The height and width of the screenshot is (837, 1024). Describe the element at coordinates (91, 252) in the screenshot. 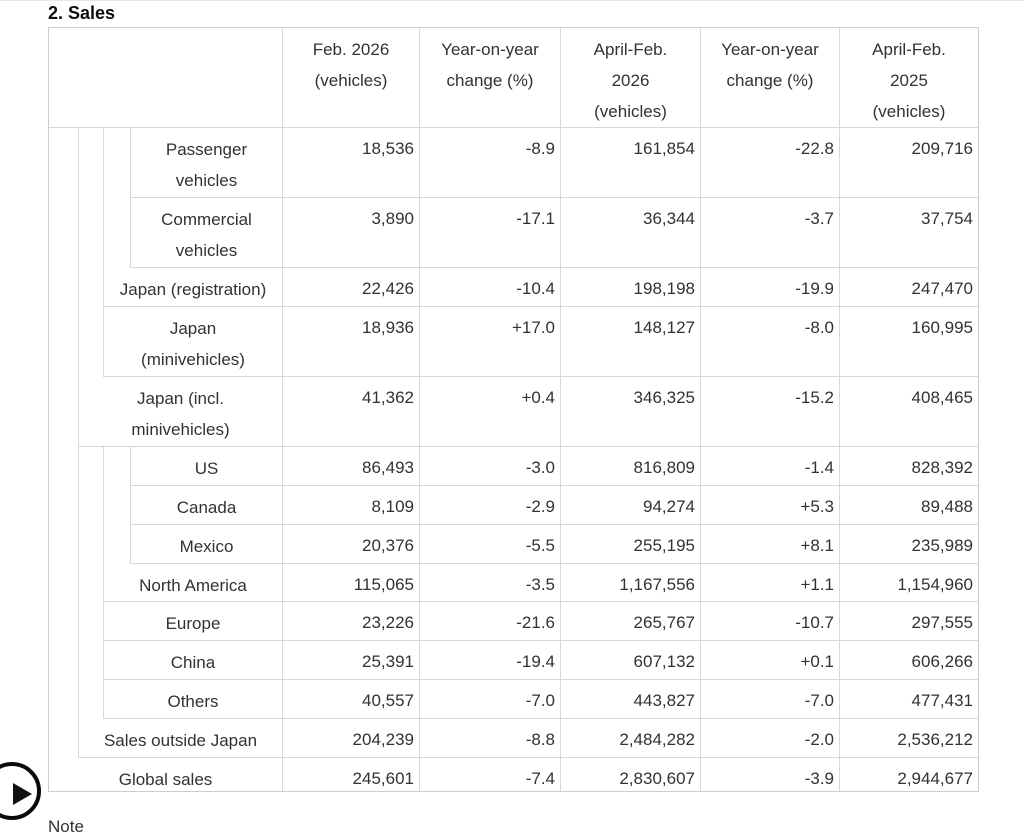

I see `indent-spacer-japan-l2` at that location.